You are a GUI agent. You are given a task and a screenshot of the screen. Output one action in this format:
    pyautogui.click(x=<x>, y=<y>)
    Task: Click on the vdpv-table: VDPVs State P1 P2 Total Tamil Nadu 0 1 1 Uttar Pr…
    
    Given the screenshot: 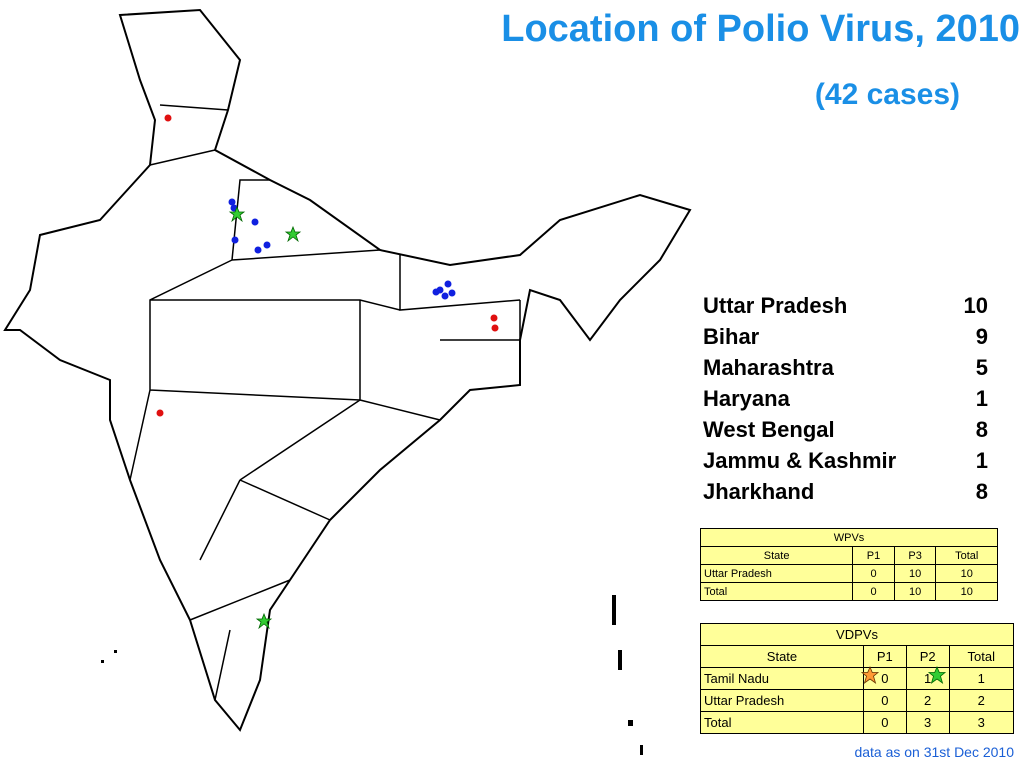 What is the action you would take?
    pyautogui.click(x=857, y=678)
    